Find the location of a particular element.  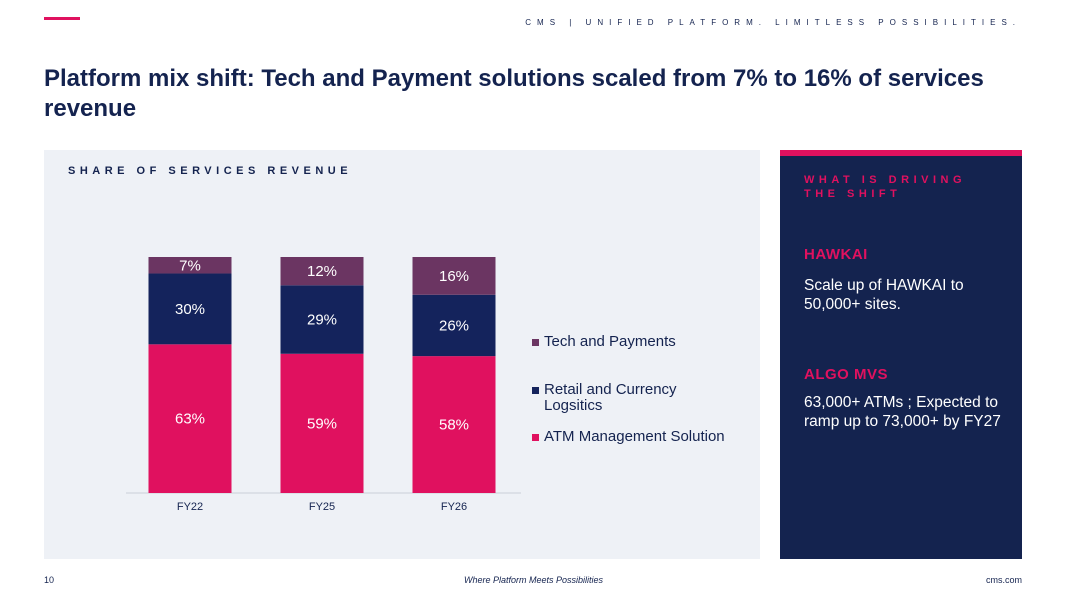

bar-fy25-atm-management-solution is located at coordinates (322, 423).